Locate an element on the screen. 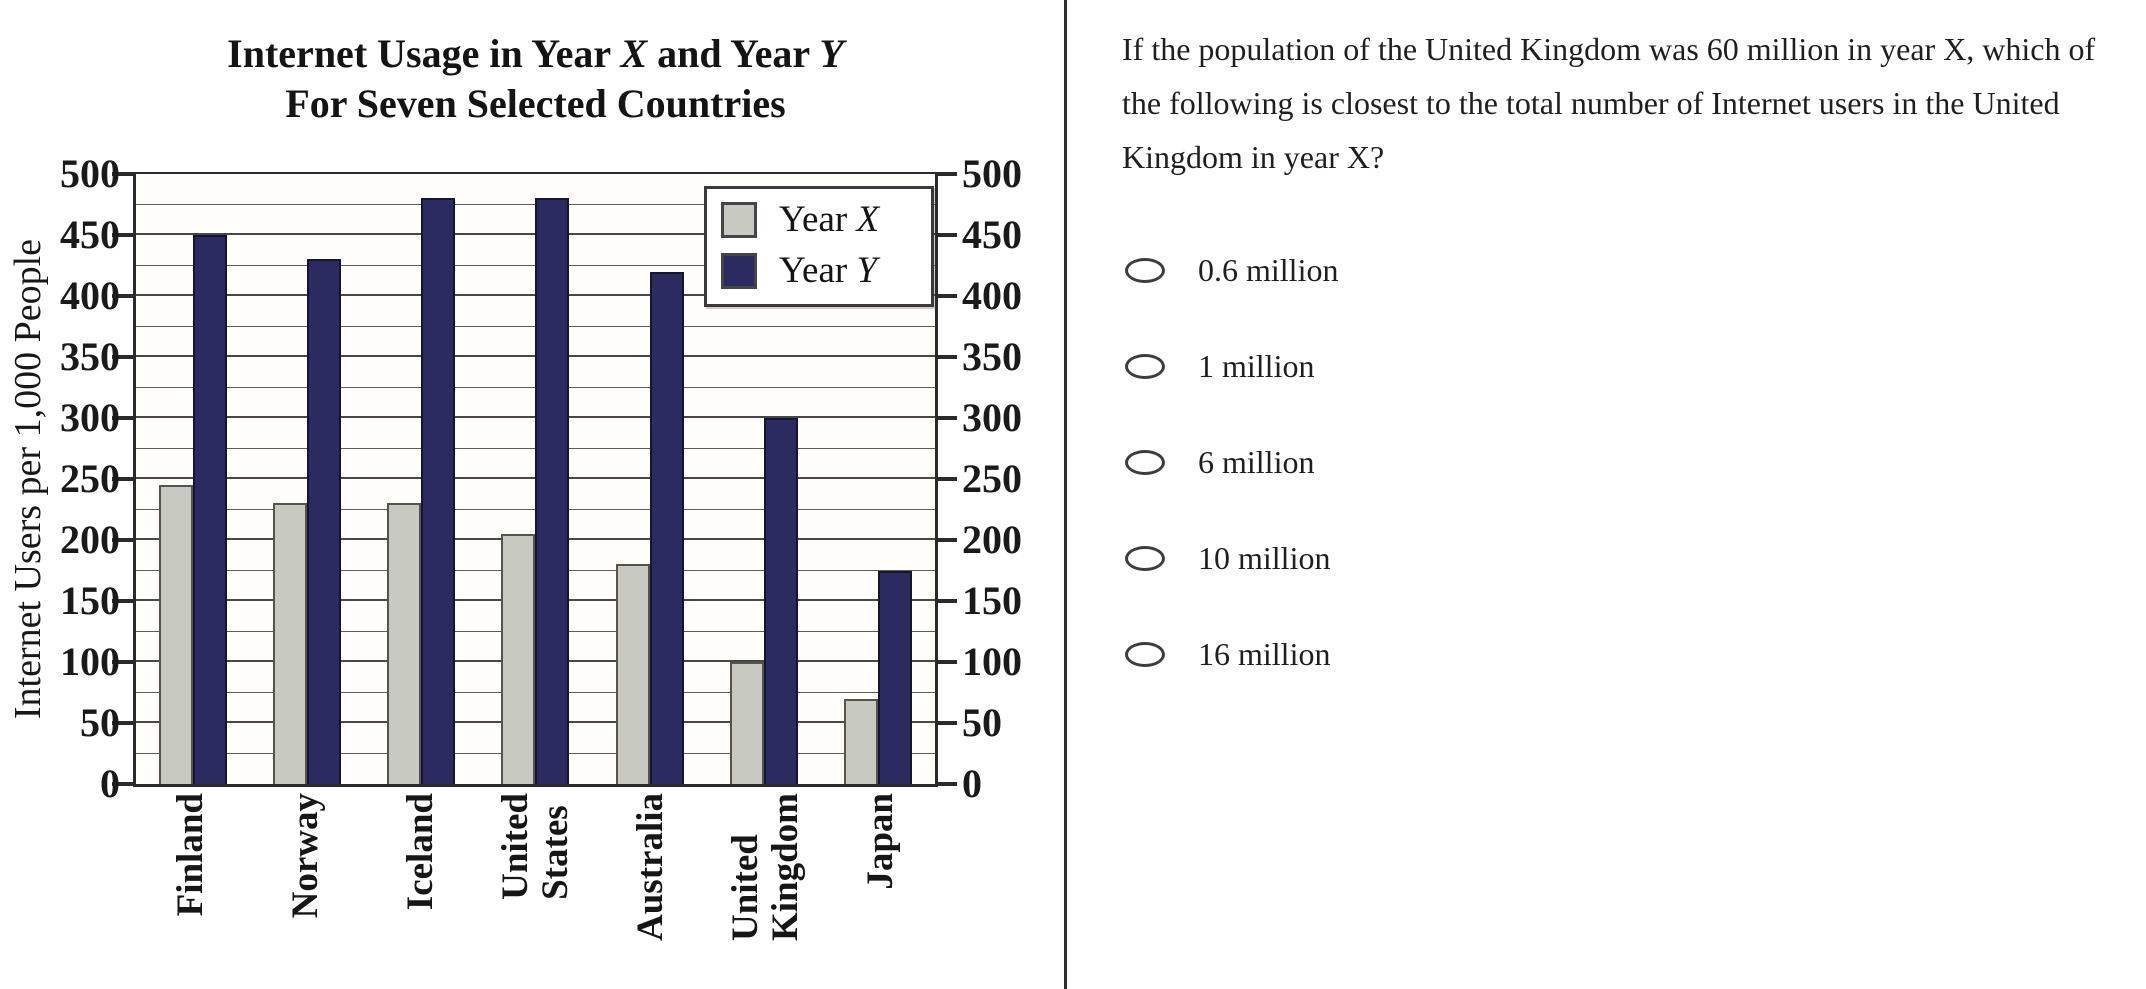 This screenshot has width=2146, height=989. y-tick-label-left: 150 is located at coordinates (90, 600).